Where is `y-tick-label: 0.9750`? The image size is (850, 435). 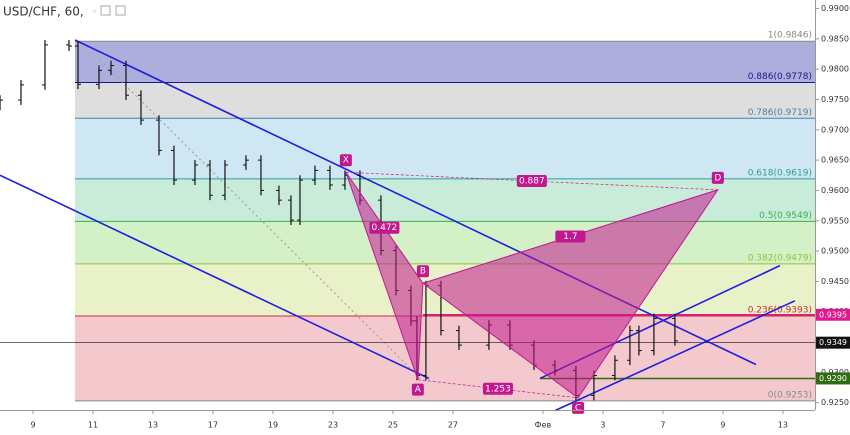
y-tick-label: 0.9750 is located at coordinates (835, 99).